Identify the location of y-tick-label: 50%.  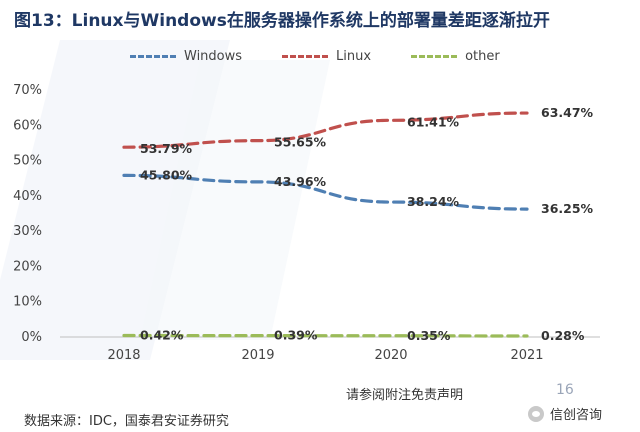
(27, 161).